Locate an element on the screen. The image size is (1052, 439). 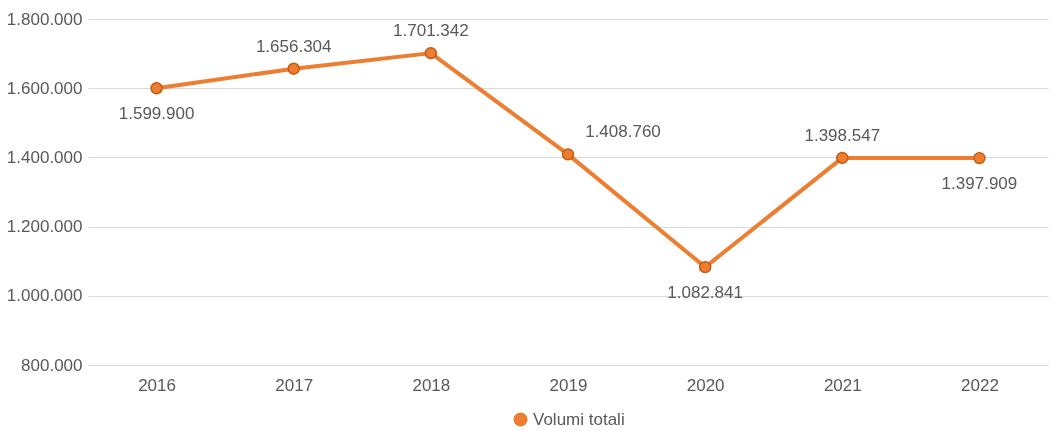
y-tick-label: 1.400.000 is located at coordinates (44, 157).